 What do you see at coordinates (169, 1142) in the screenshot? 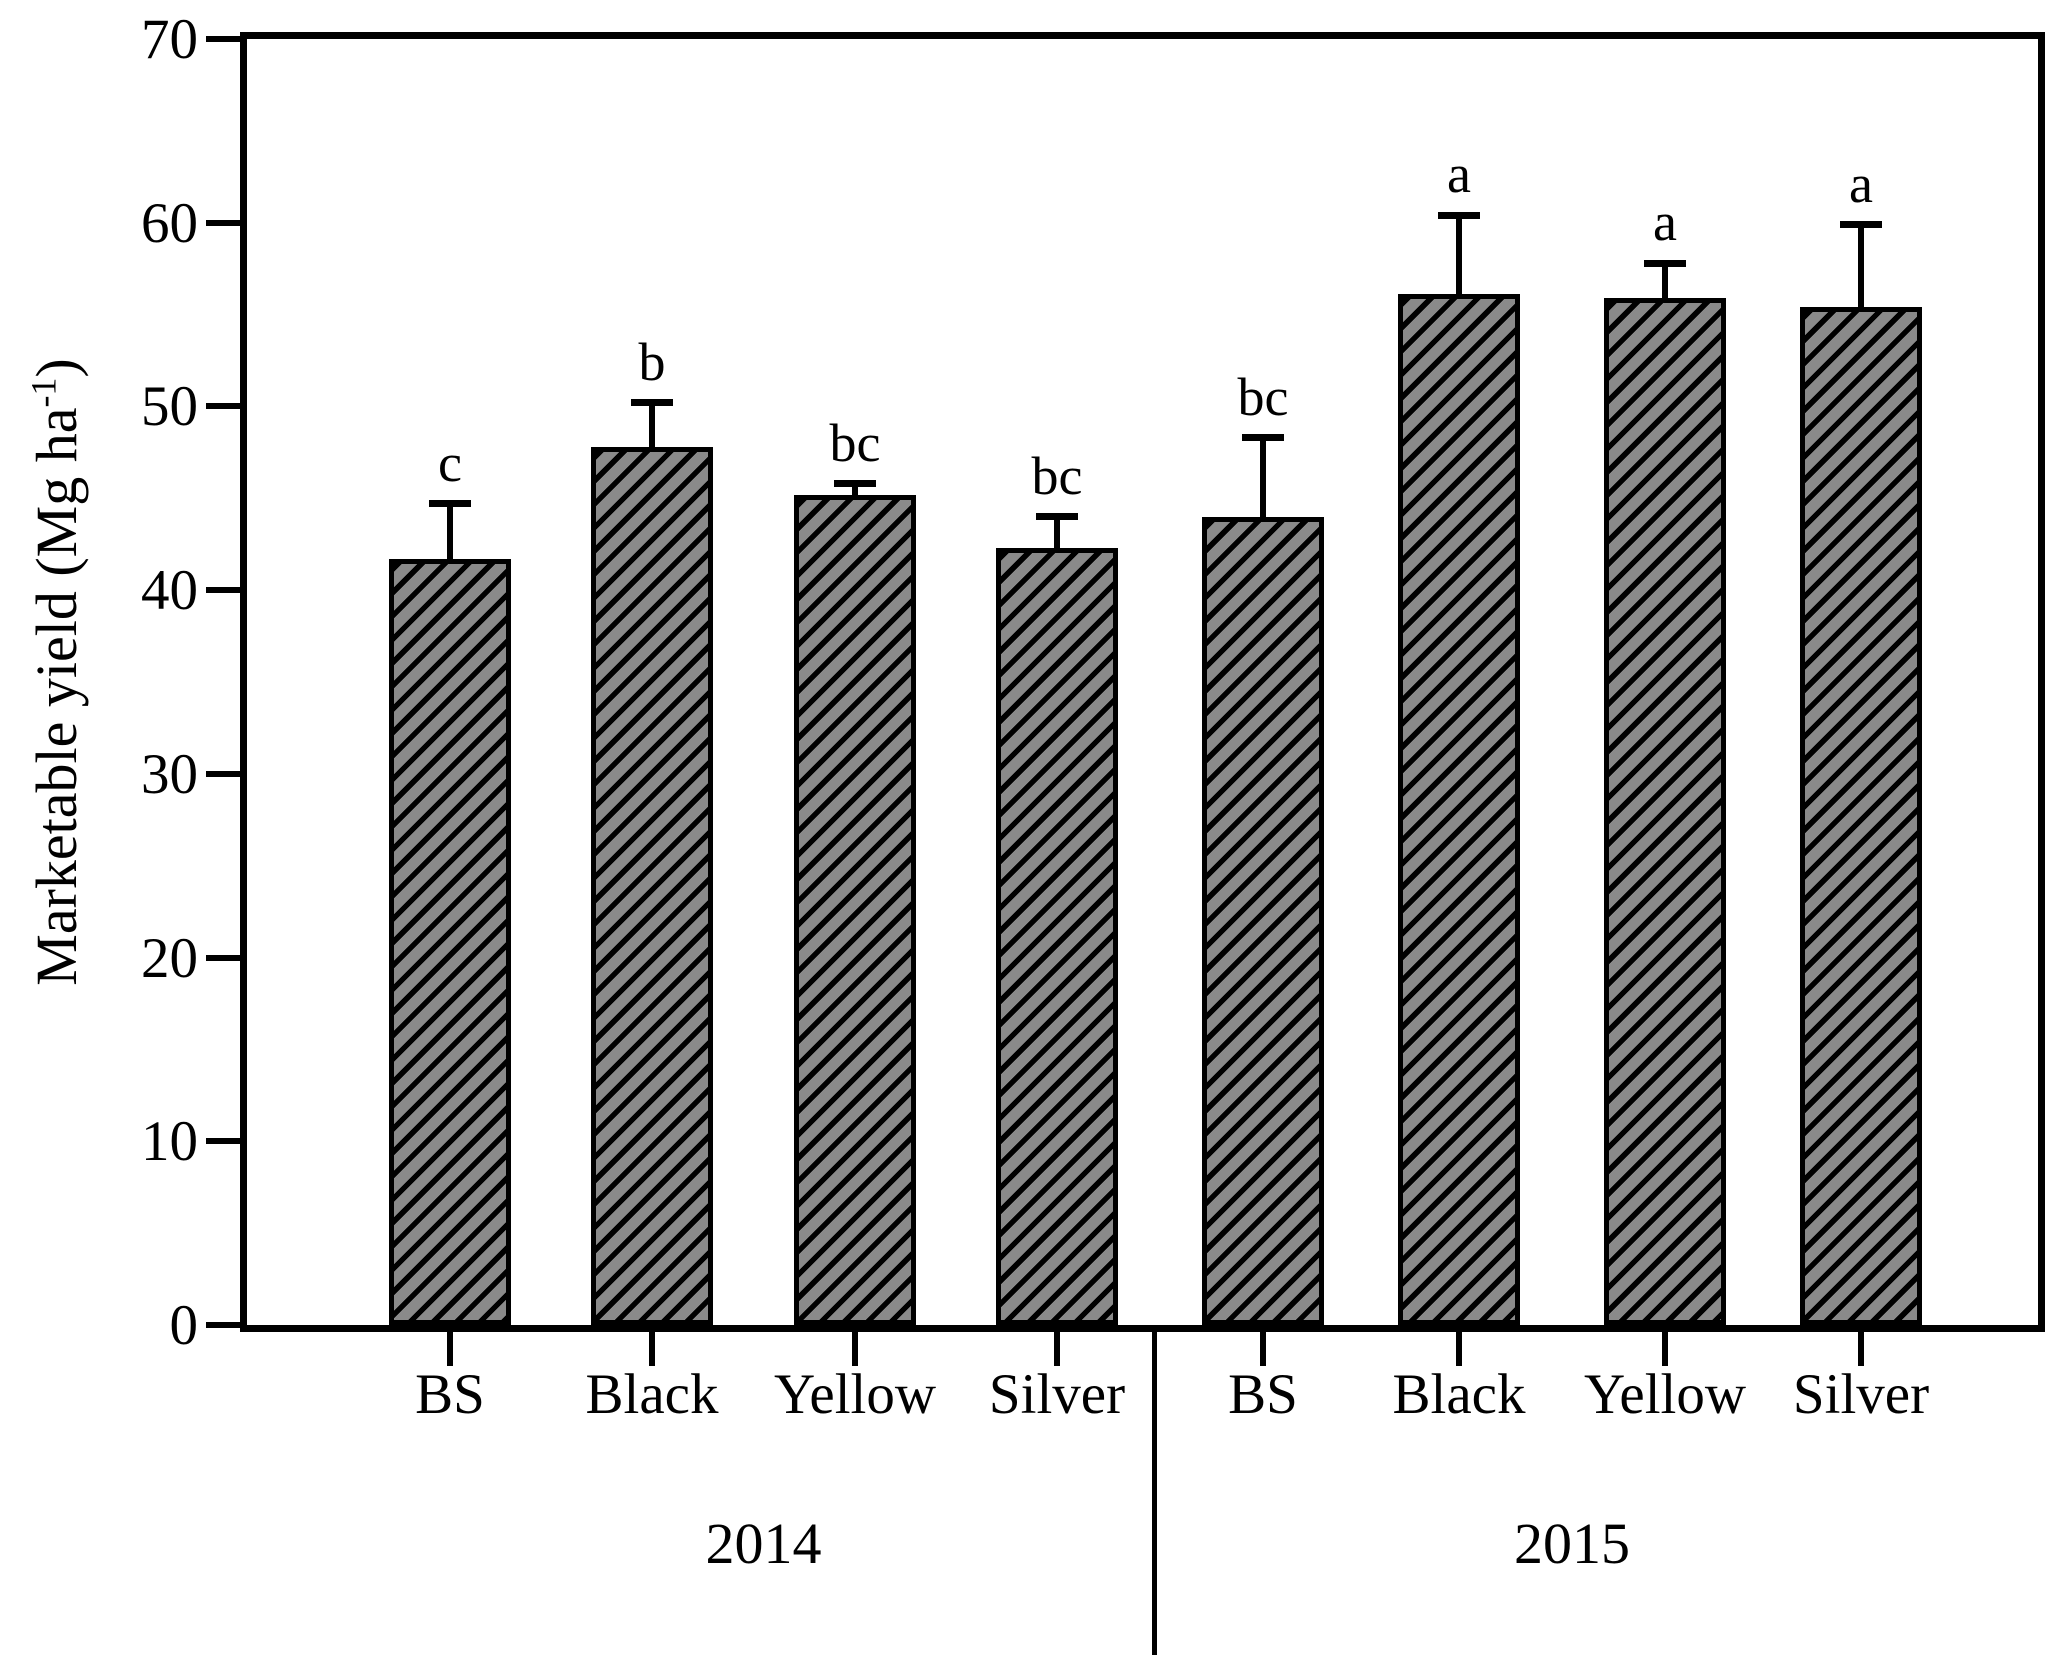
I see `y-axis-tick-label: 10` at bounding box center [169, 1142].